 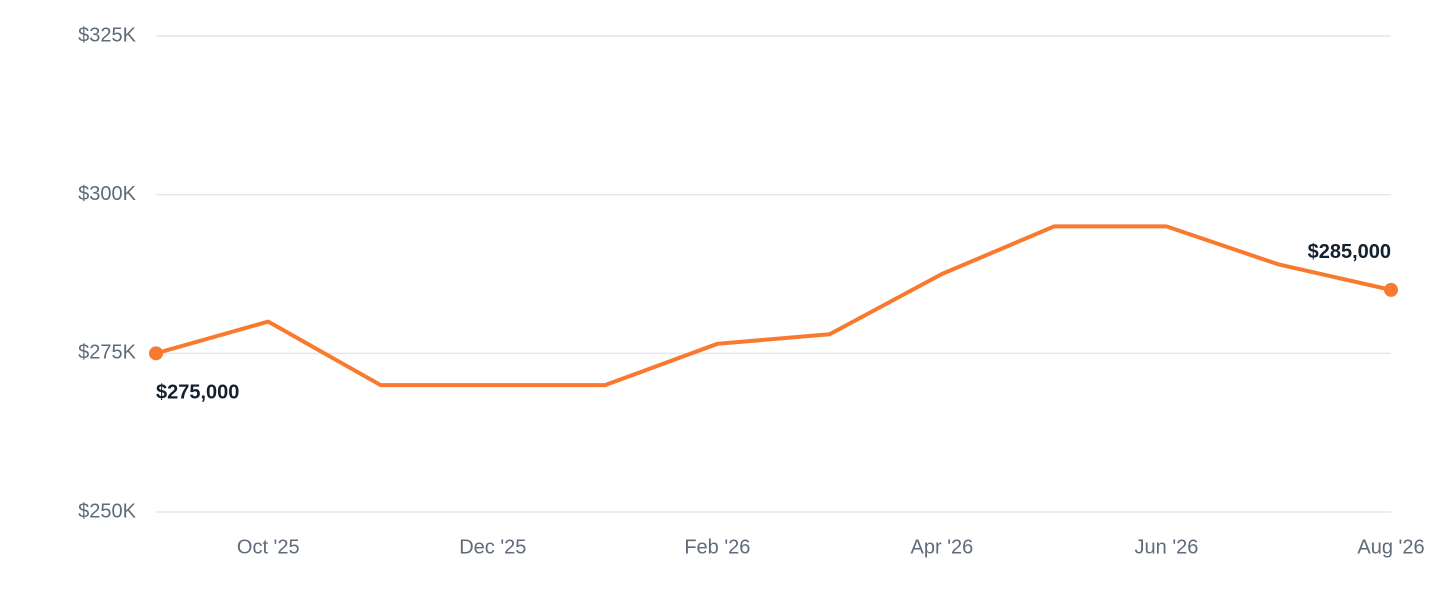 What do you see at coordinates (197, 393) in the screenshot?
I see `value-label: $275,000` at bounding box center [197, 393].